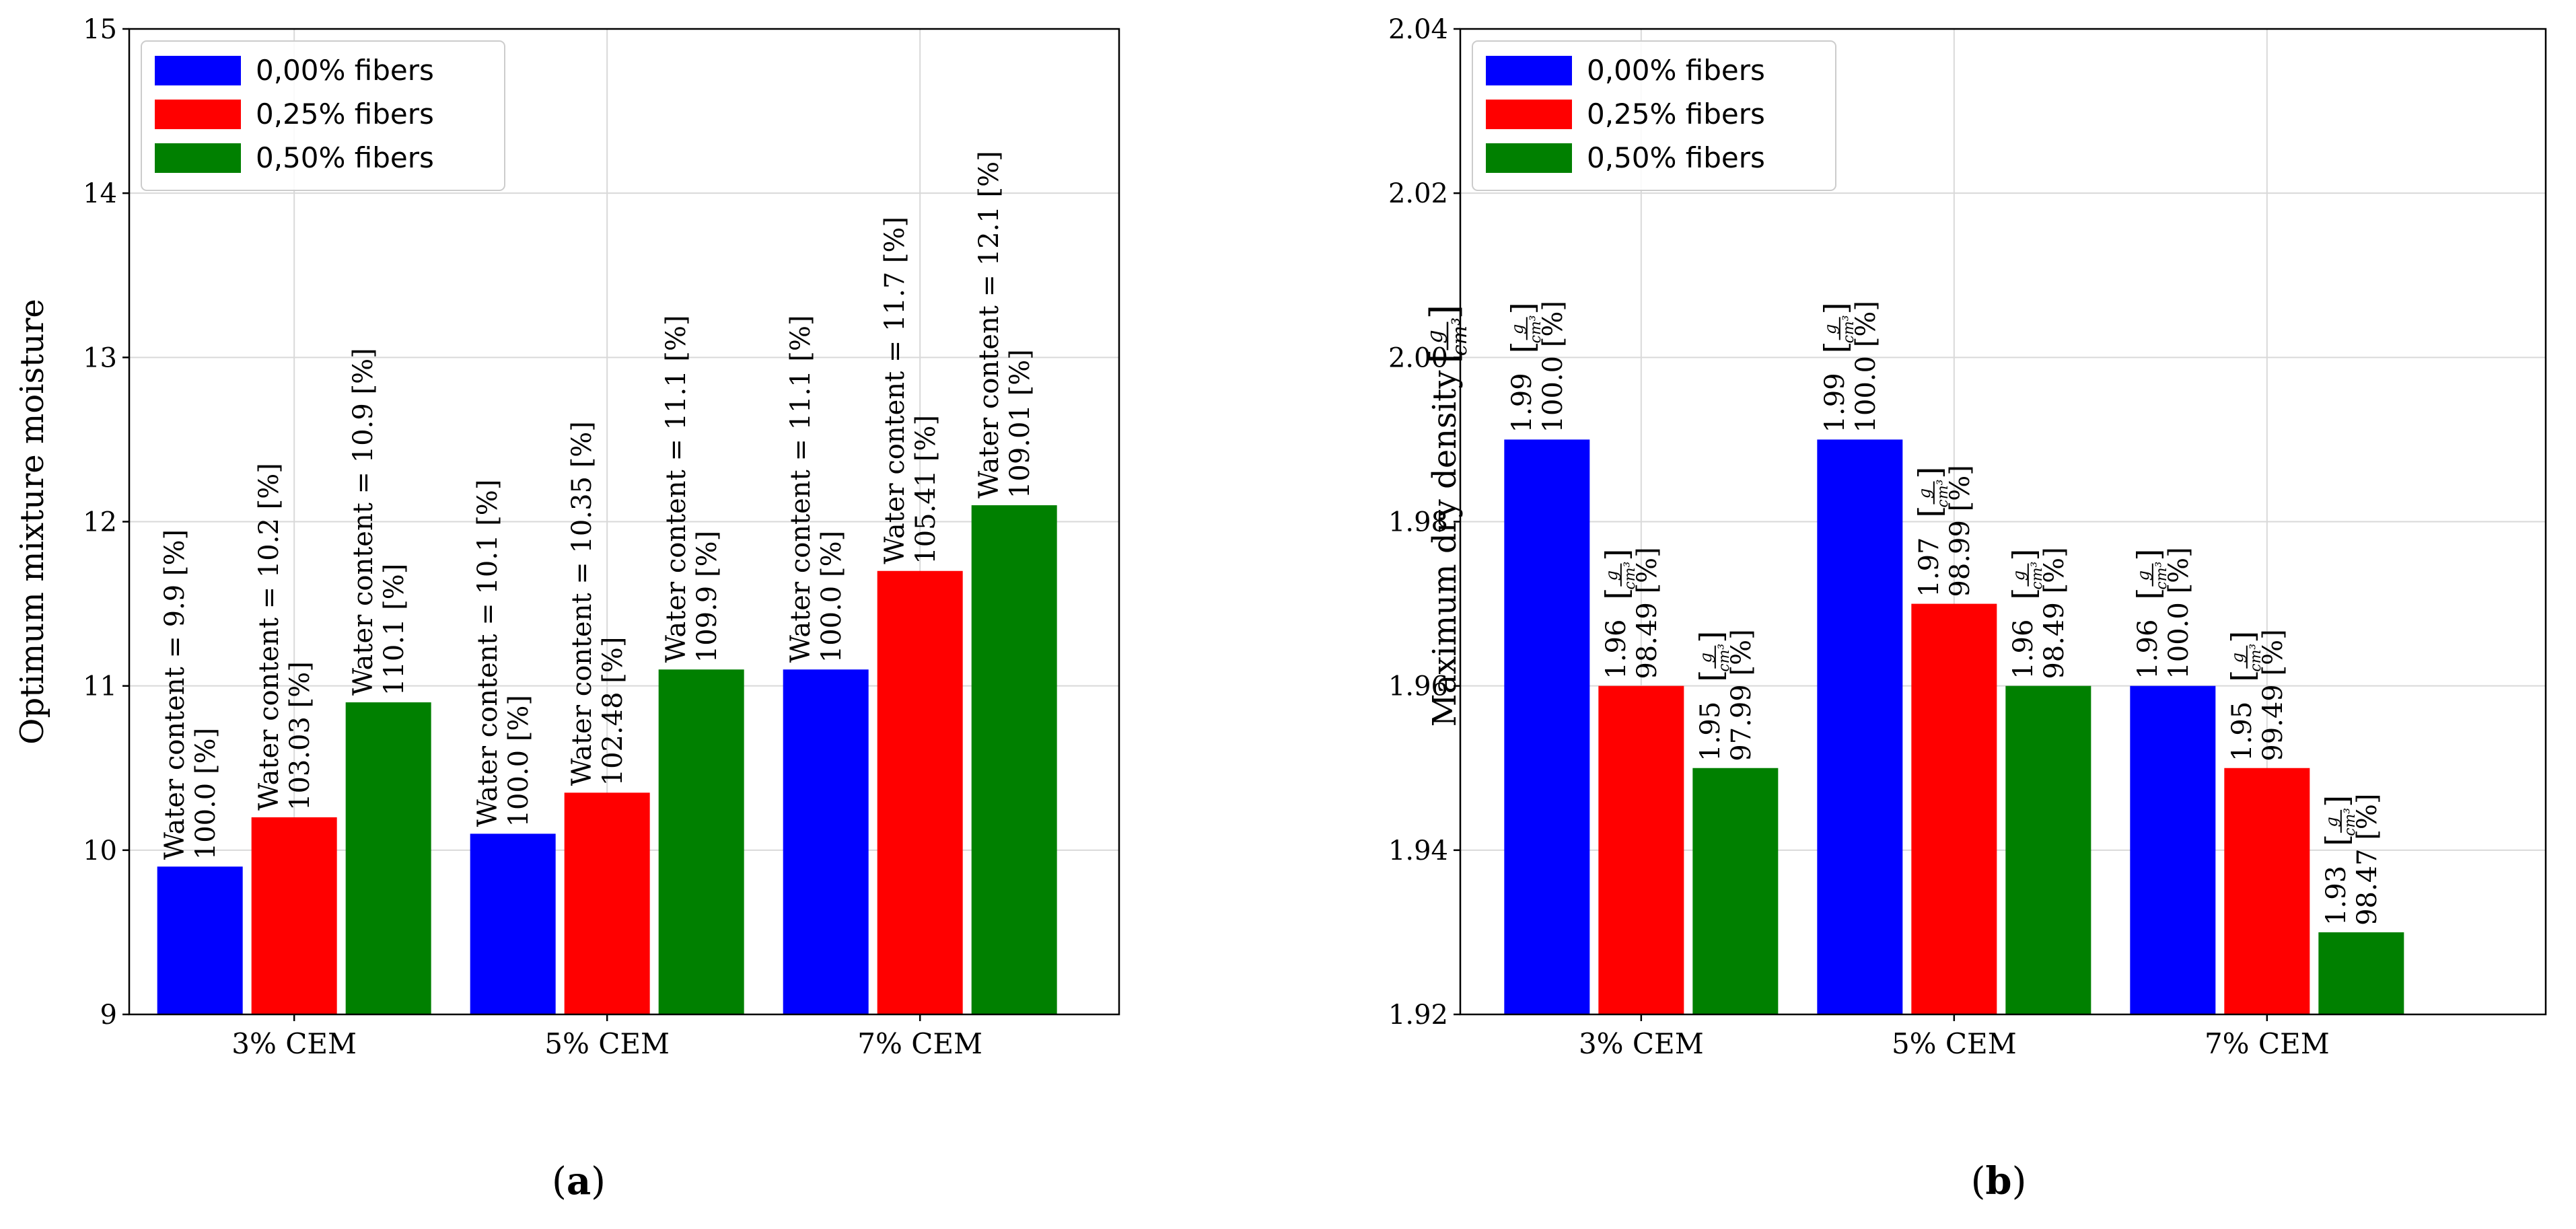  Describe the element at coordinates (895, 302) in the screenshot. I see `bar-value: 11.7` at that location.